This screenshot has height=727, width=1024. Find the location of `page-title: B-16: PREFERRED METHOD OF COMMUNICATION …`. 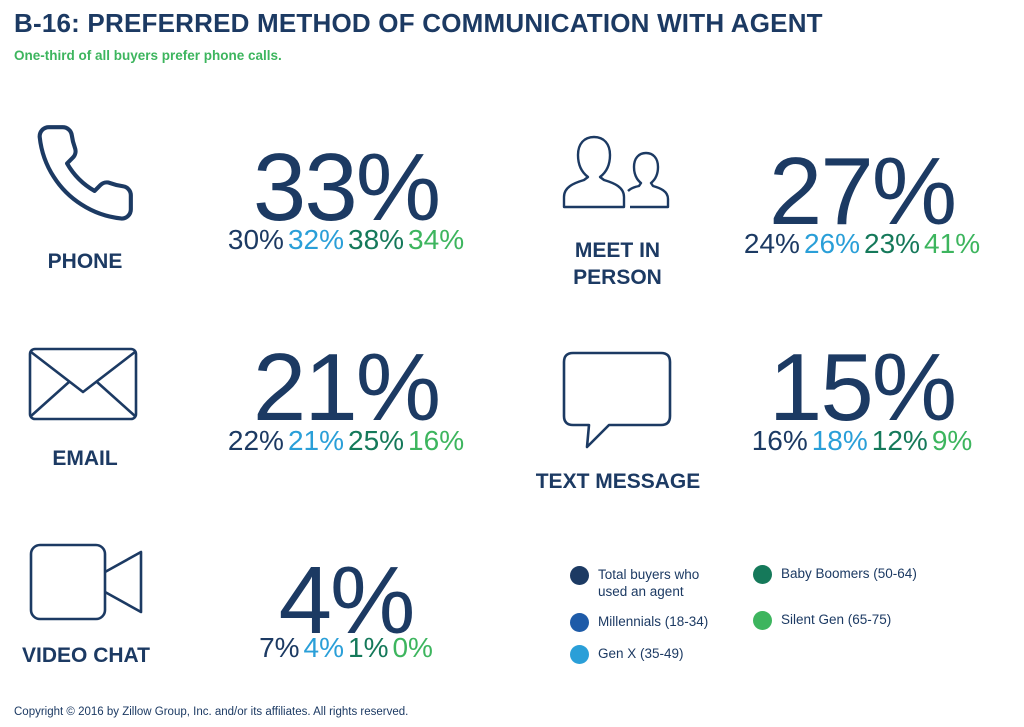

page-title: B-16: PREFERRED METHOD OF COMMUNICATION … is located at coordinates (418, 23).